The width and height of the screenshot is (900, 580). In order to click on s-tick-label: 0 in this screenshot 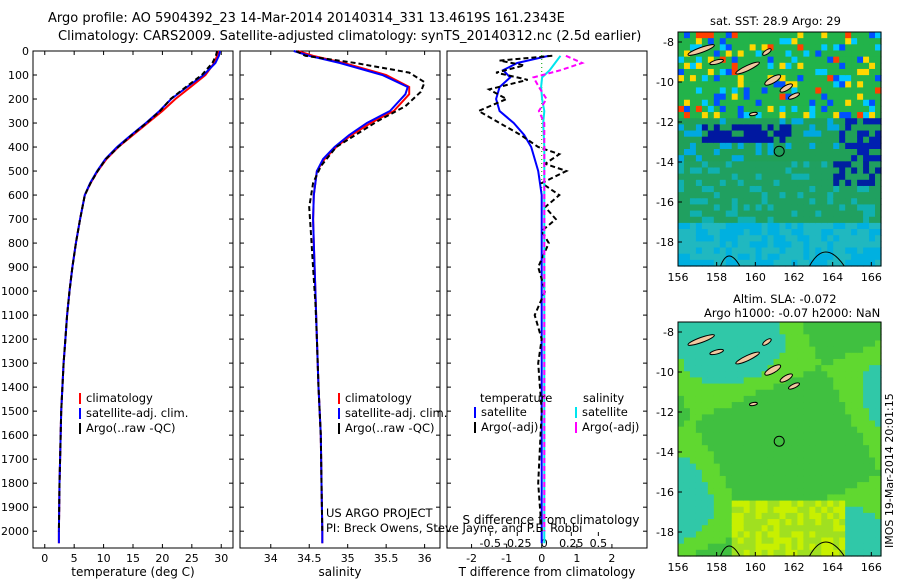, I will do `click(544, 543)`.